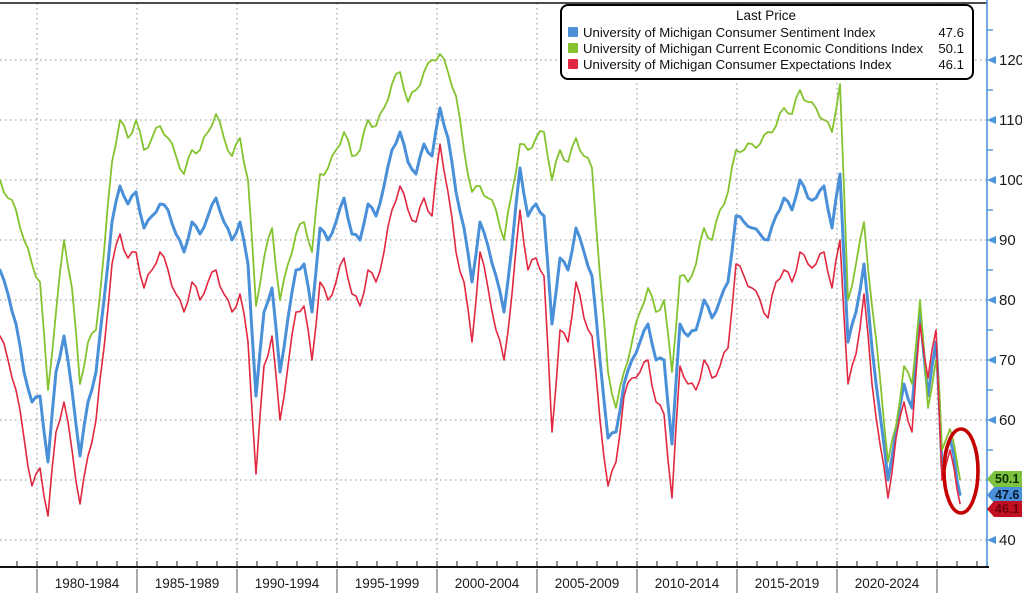  I want to click on annotation-ellipse, so click(961, 471).